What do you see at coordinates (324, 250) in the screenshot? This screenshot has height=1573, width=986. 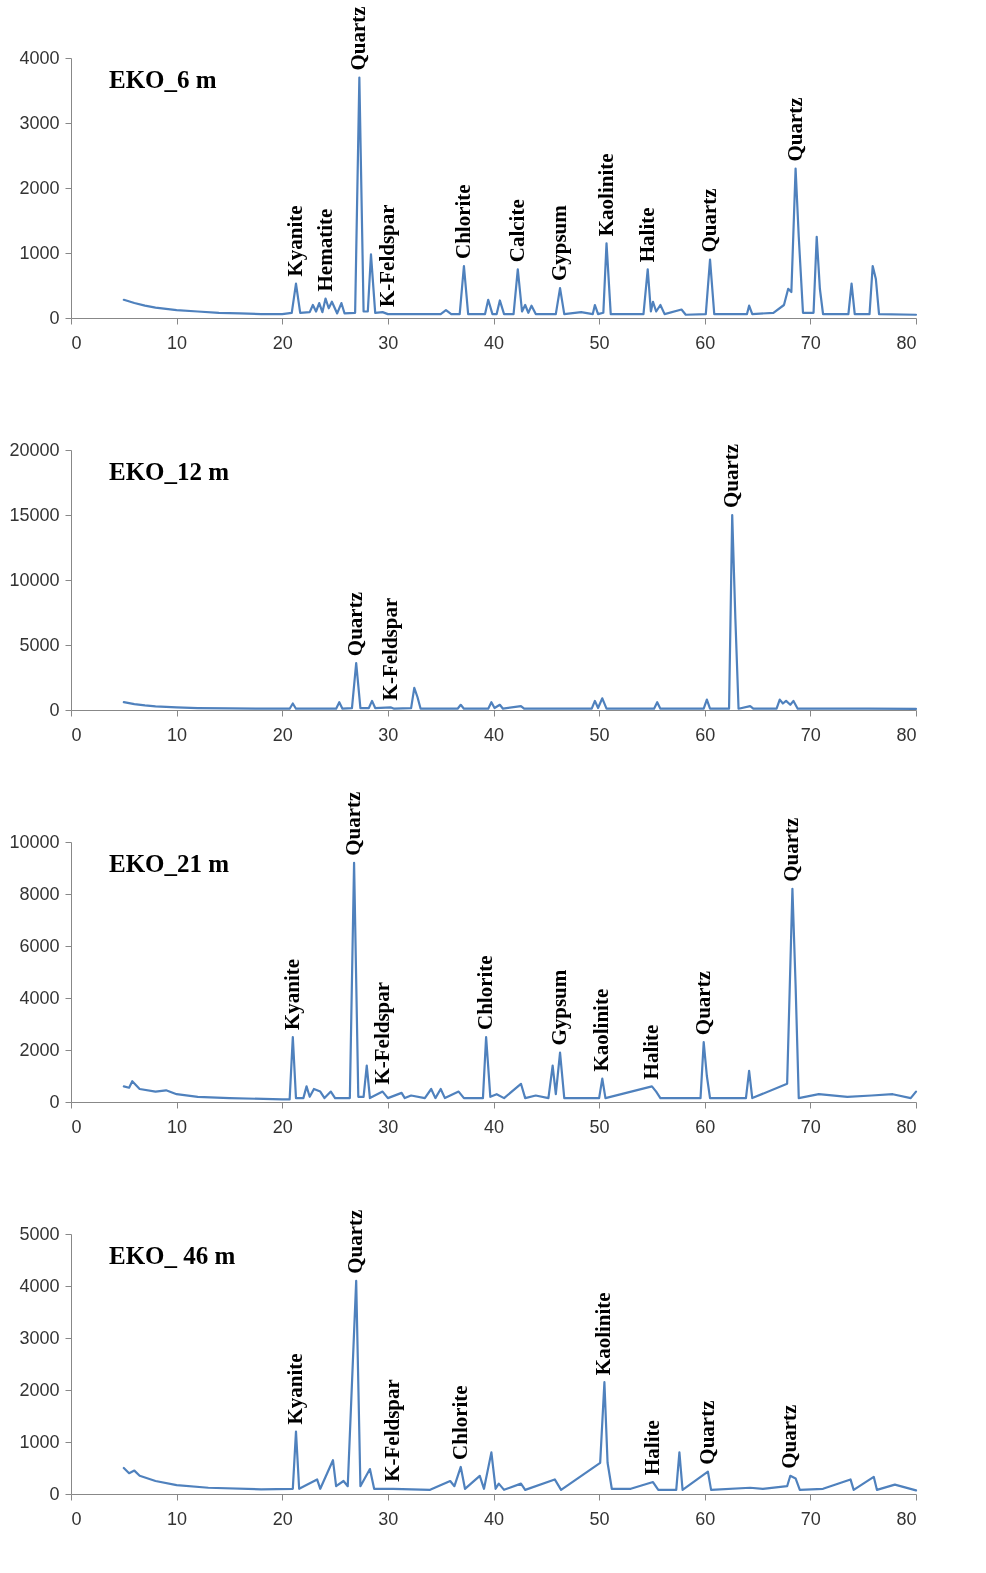 I see `annotation: Hematite` at bounding box center [324, 250].